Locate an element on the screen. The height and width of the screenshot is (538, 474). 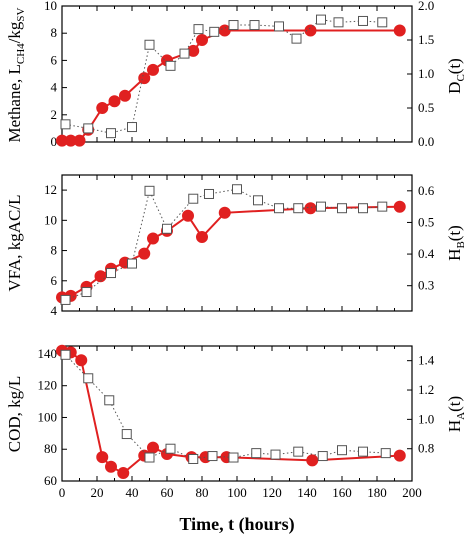
y-tick-label-right: 1.4 is located at coordinates (426, 360).